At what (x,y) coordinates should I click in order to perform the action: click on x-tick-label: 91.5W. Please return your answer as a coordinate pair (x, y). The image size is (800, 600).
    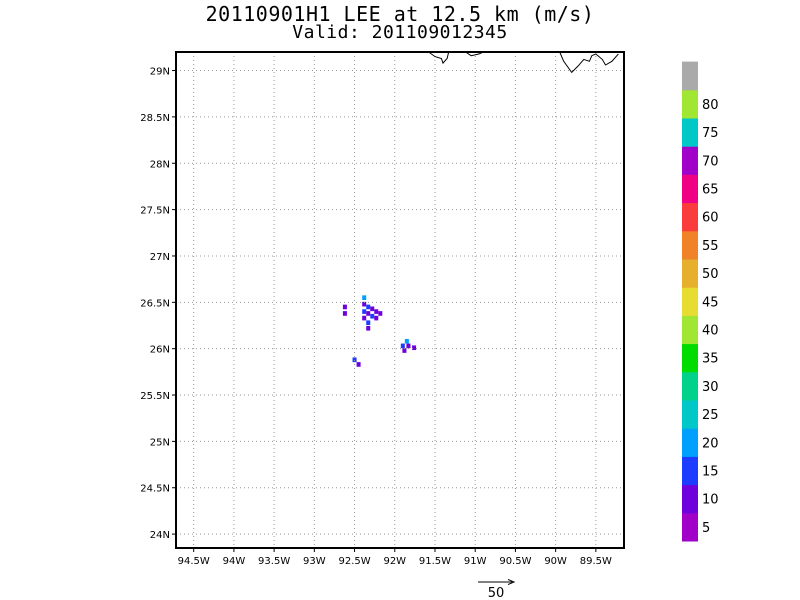
    Looking at the image, I should click on (435, 561).